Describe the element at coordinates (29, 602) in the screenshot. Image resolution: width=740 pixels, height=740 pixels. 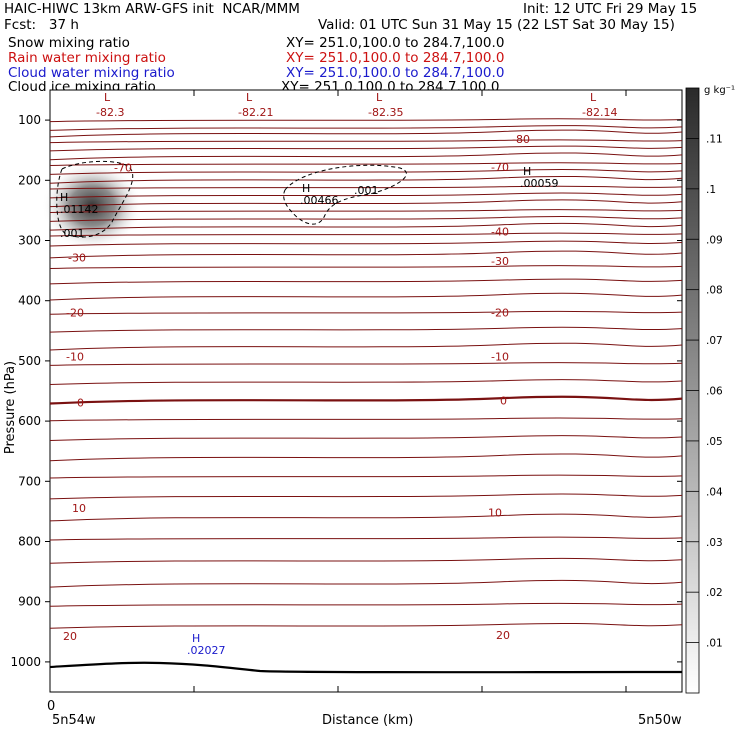
I see `y-tick-label: 900` at that location.